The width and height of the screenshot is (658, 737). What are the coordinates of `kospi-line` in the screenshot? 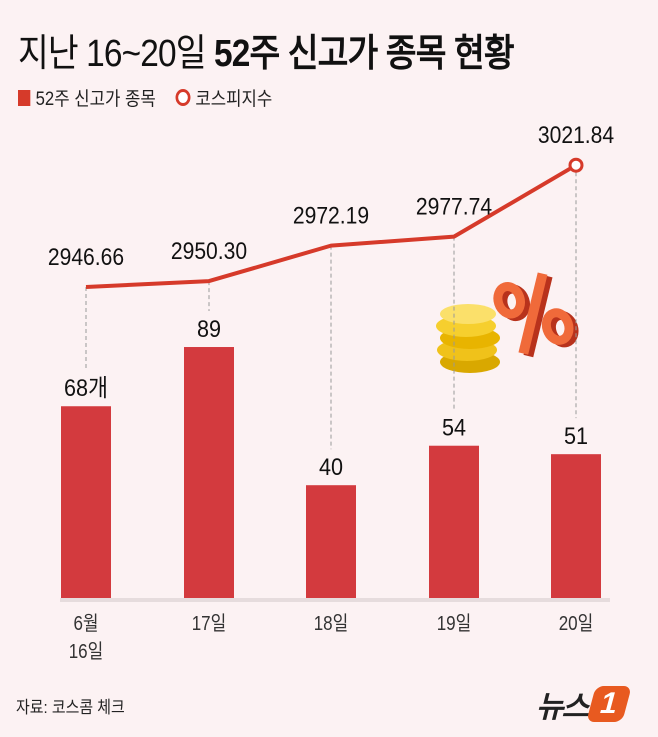 It's located at (331, 226).